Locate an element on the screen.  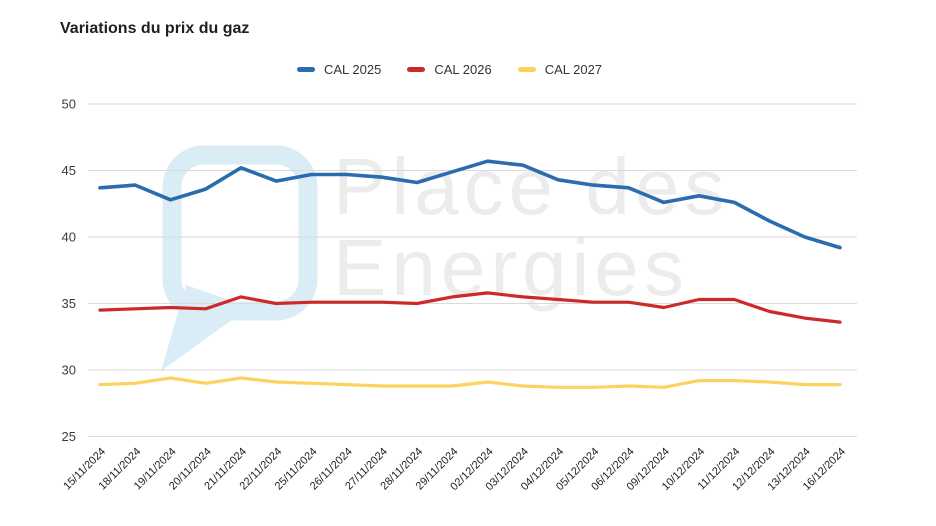
legend-item-cal-2025: CAL 2025 is located at coordinates (339, 69).